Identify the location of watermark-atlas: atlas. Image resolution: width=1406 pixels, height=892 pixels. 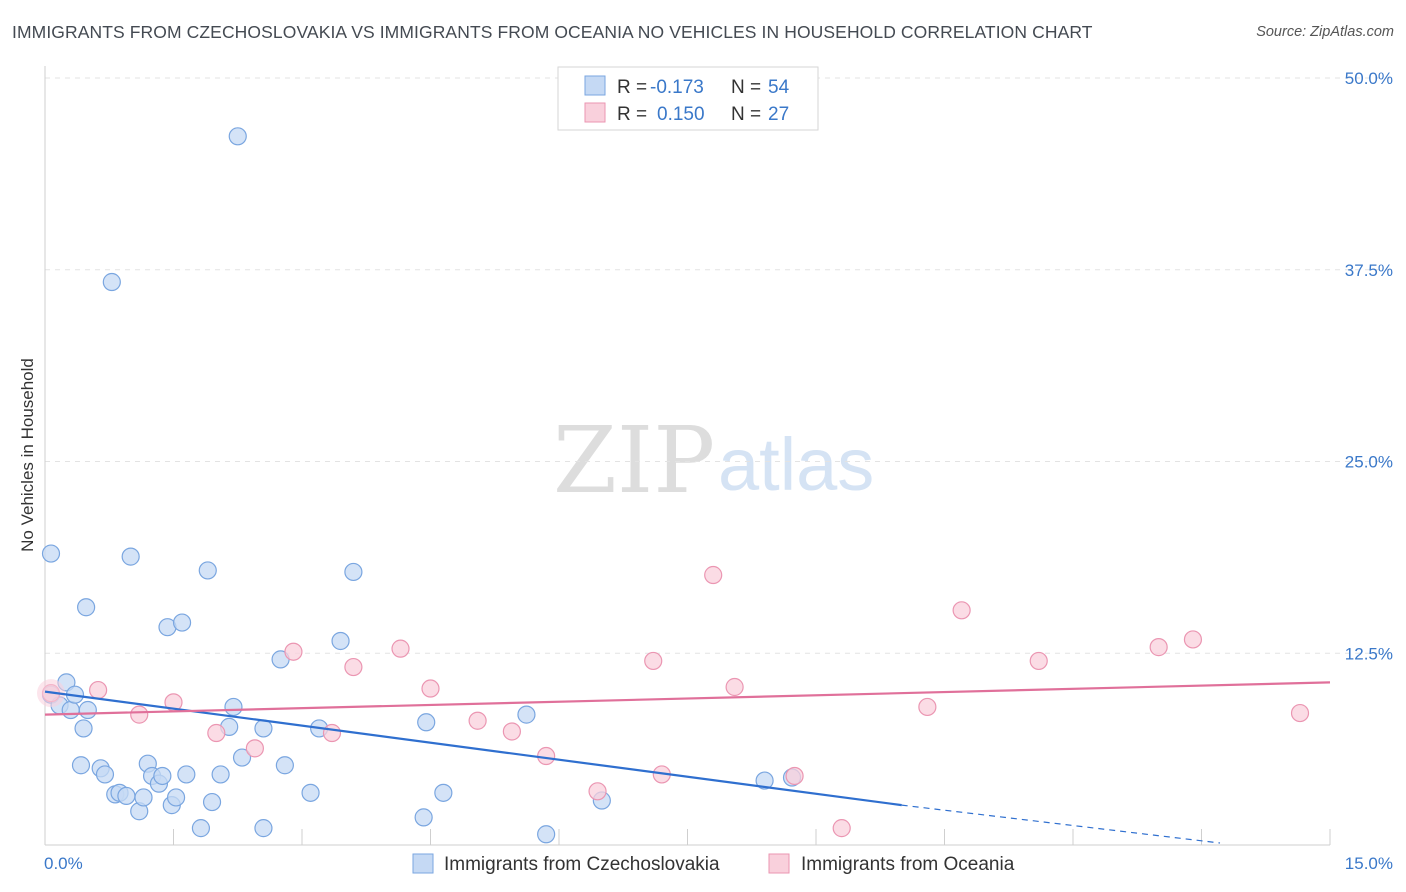
(796, 464).